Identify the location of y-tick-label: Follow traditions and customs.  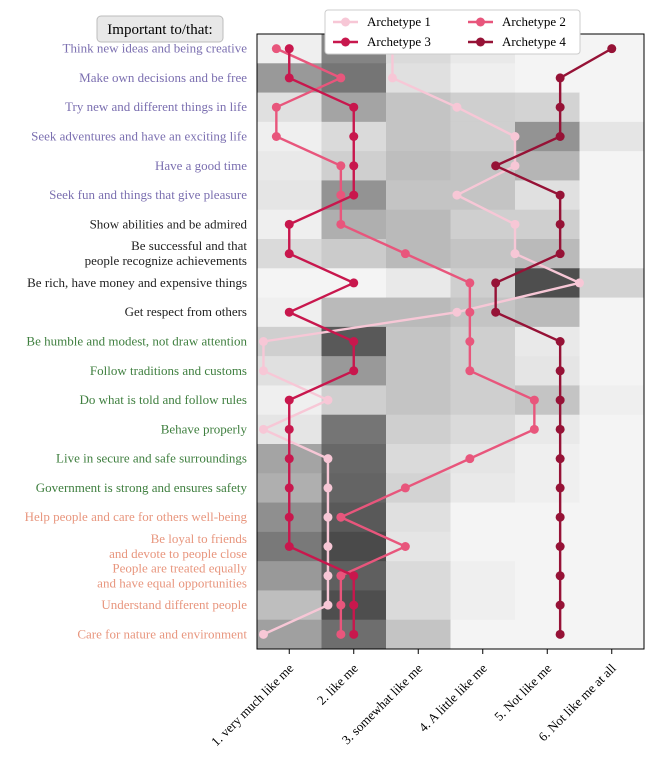
(168, 370).